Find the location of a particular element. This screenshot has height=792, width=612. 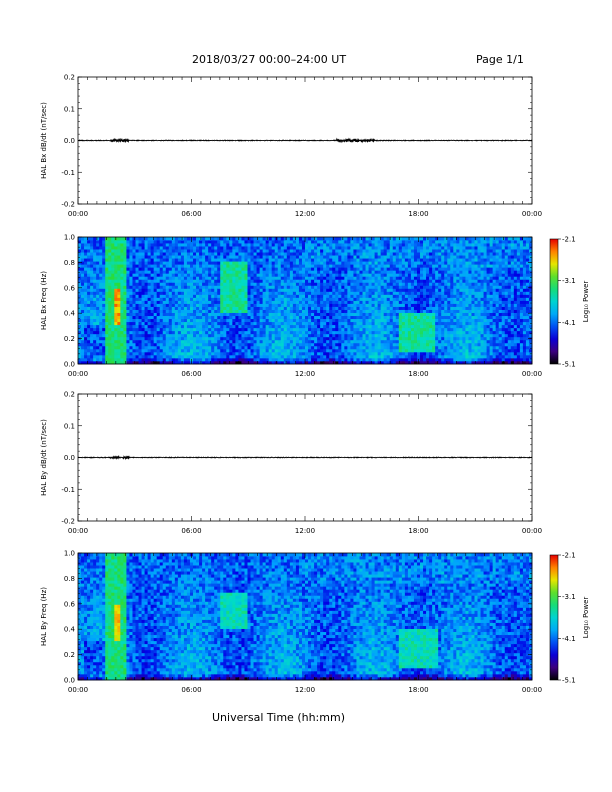

y-axis-label: HAL Bx dB/dt (nT/sec) is located at coordinates (44, 140).